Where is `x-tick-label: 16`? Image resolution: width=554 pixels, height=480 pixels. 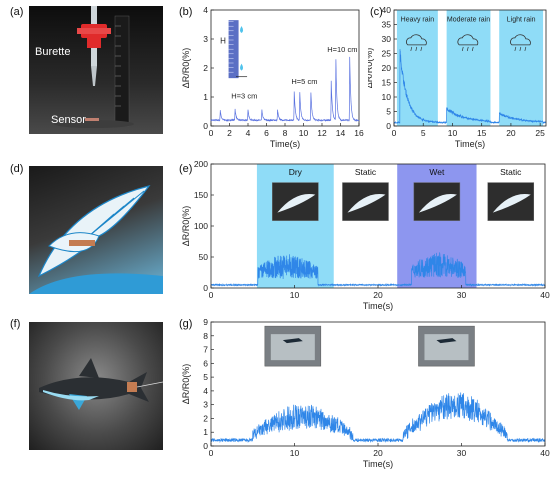
x-tick-label: 16 is located at coordinates (359, 133).